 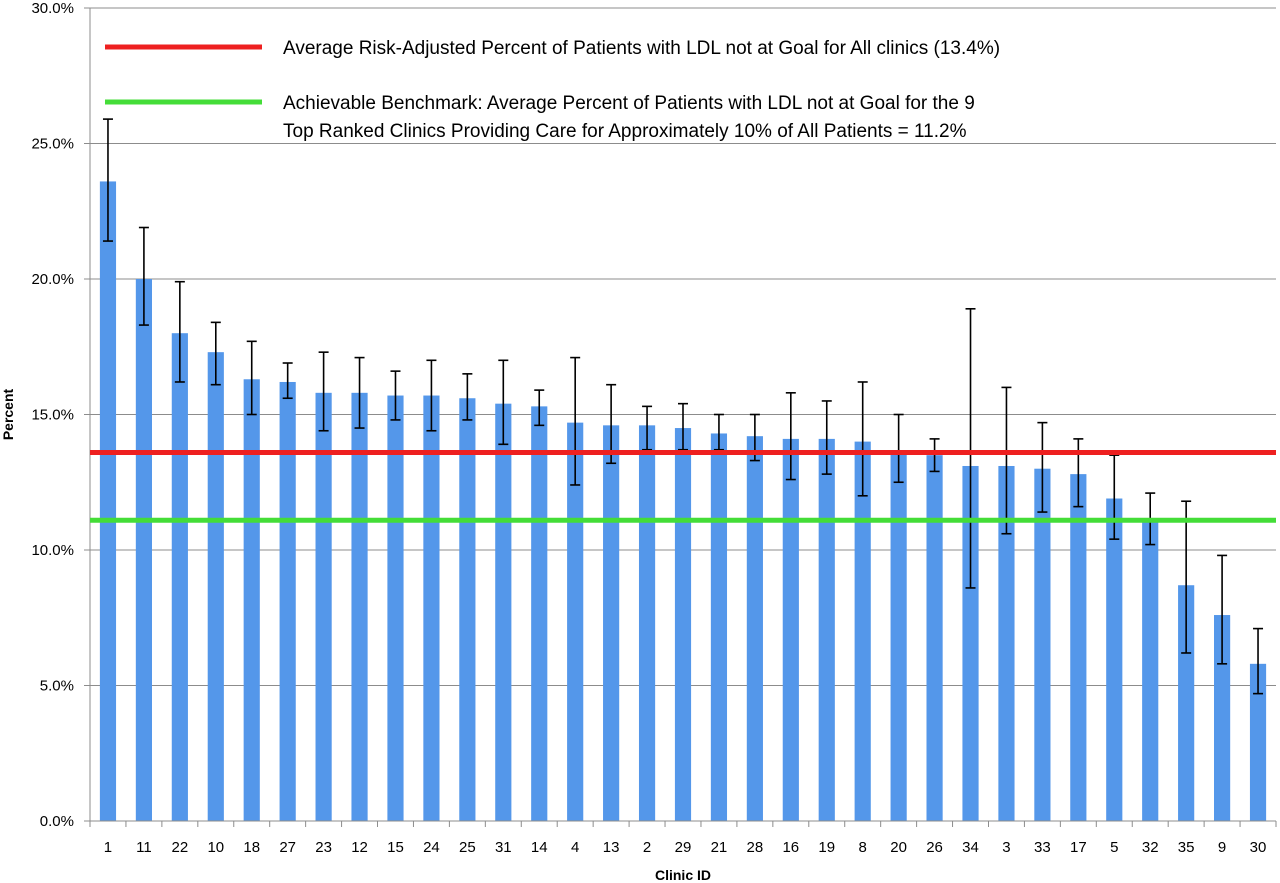 What do you see at coordinates (215, 847) in the screenshot?
I see `x-tick-label: 10` at bounding box center [215, 847].